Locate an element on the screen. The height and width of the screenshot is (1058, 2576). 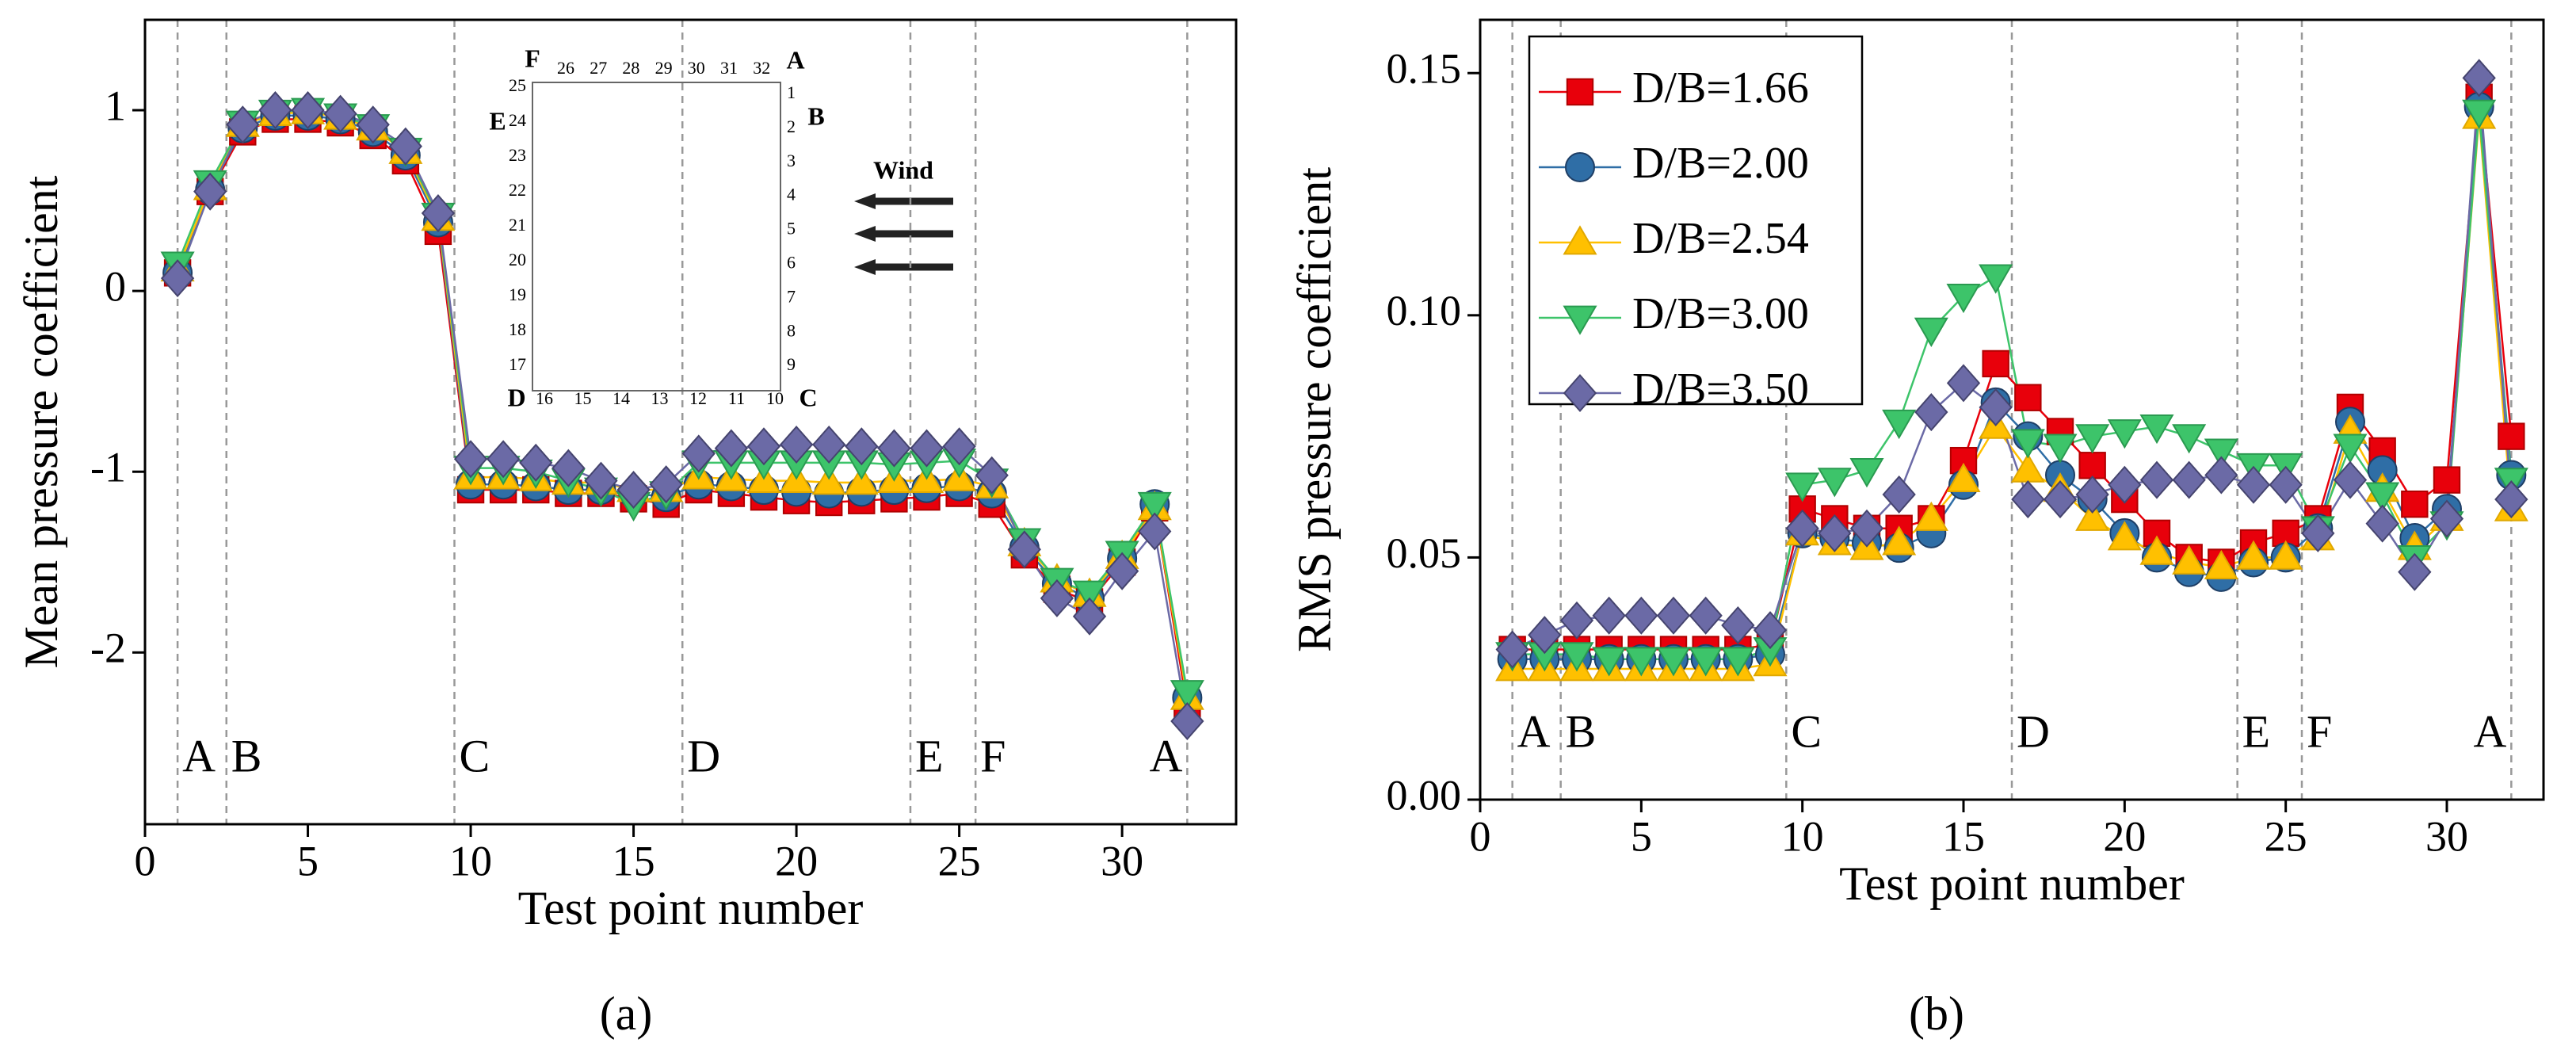
point-label: 10 is located at coordinates (775, 398).